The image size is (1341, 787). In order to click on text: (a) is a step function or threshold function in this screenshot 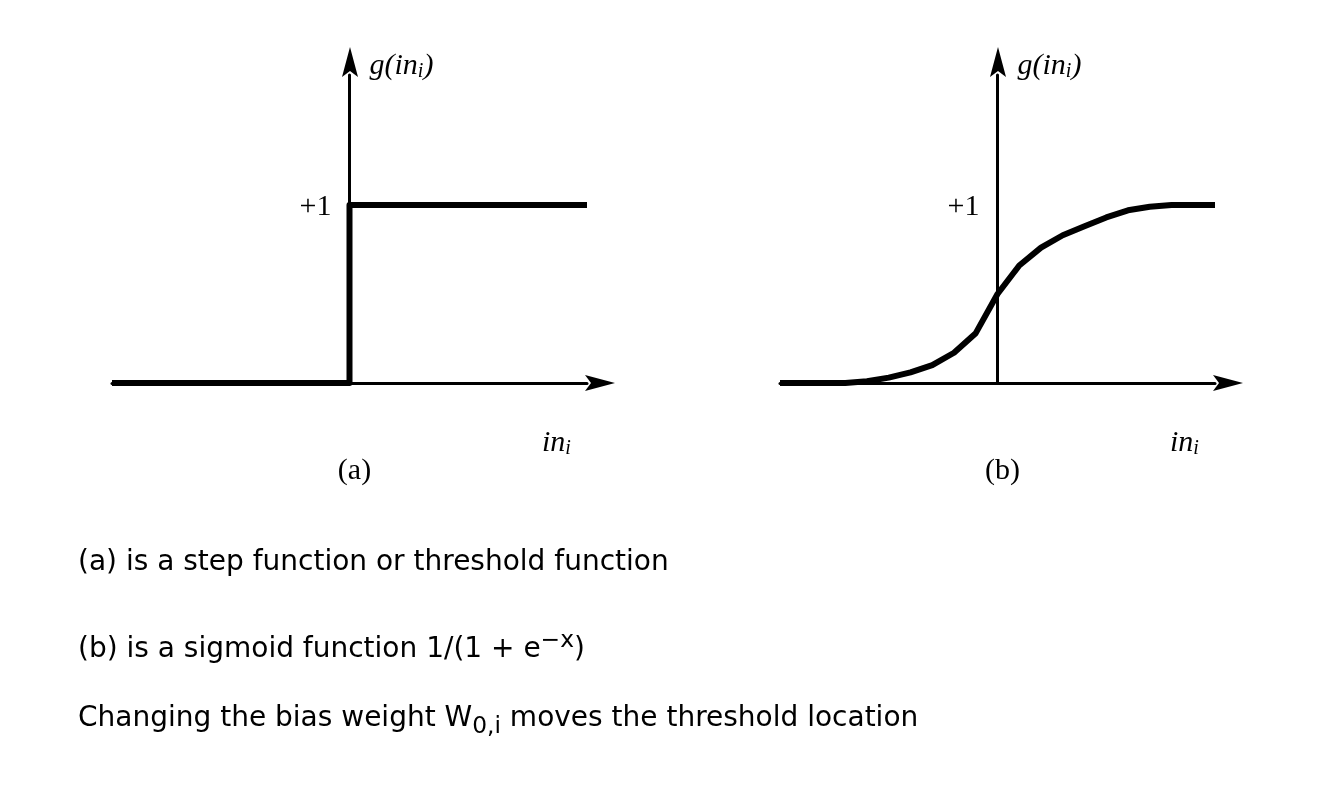, I will do `click(374, 561)`.